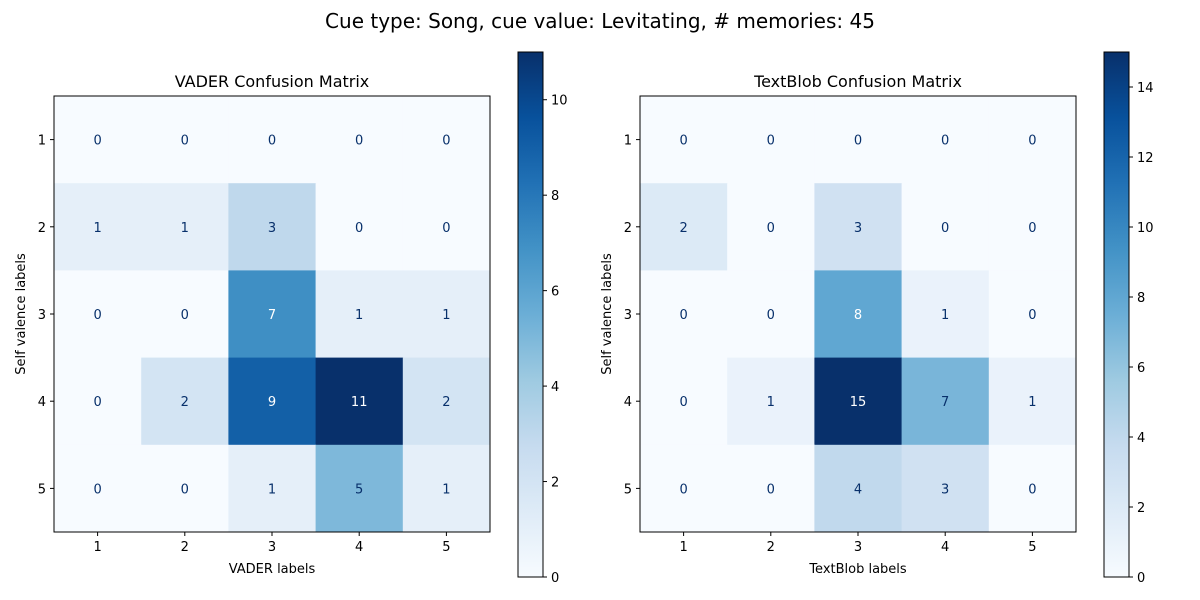  Describe the element at coordinates (945, 488) in the screenshot. I see `textblob-cell-r5-c4` at that location.